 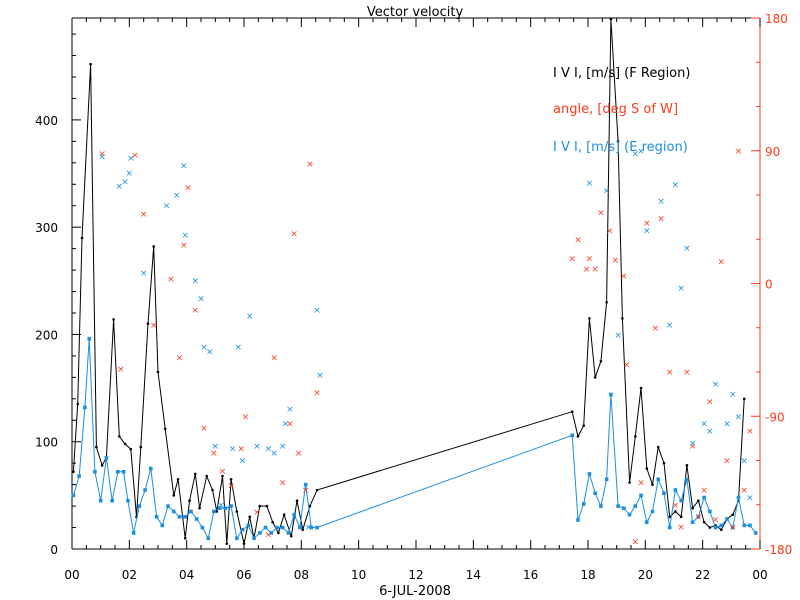 What do you see at coordinates (621, 73) in the screenshot?
I see `legend-entry: I V I, [m/s] (F Region)` at bounding box center [621, 73].